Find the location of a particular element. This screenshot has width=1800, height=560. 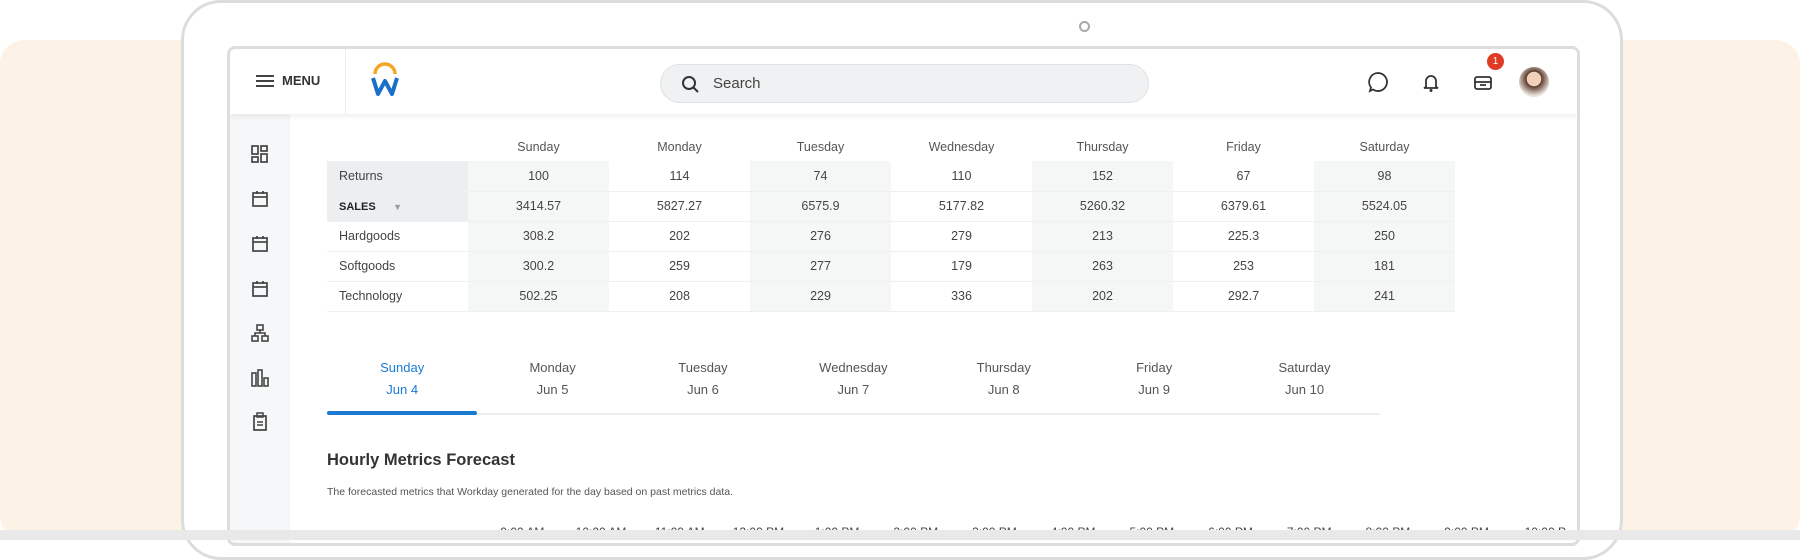

table-cell: 6379.61 is located at coordinates (1243, 206).